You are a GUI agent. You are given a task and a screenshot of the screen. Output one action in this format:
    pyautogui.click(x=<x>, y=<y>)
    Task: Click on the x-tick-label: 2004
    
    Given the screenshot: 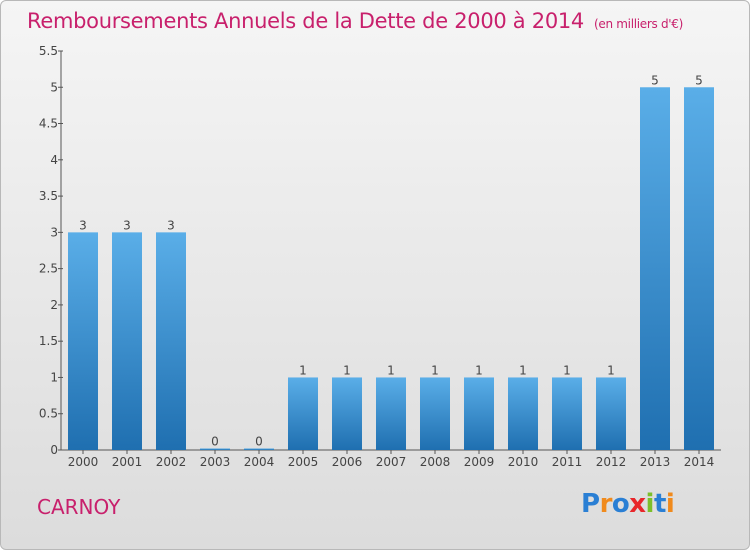 What is the action you would take?
    pyautogui.click(x=259, y=462)
    